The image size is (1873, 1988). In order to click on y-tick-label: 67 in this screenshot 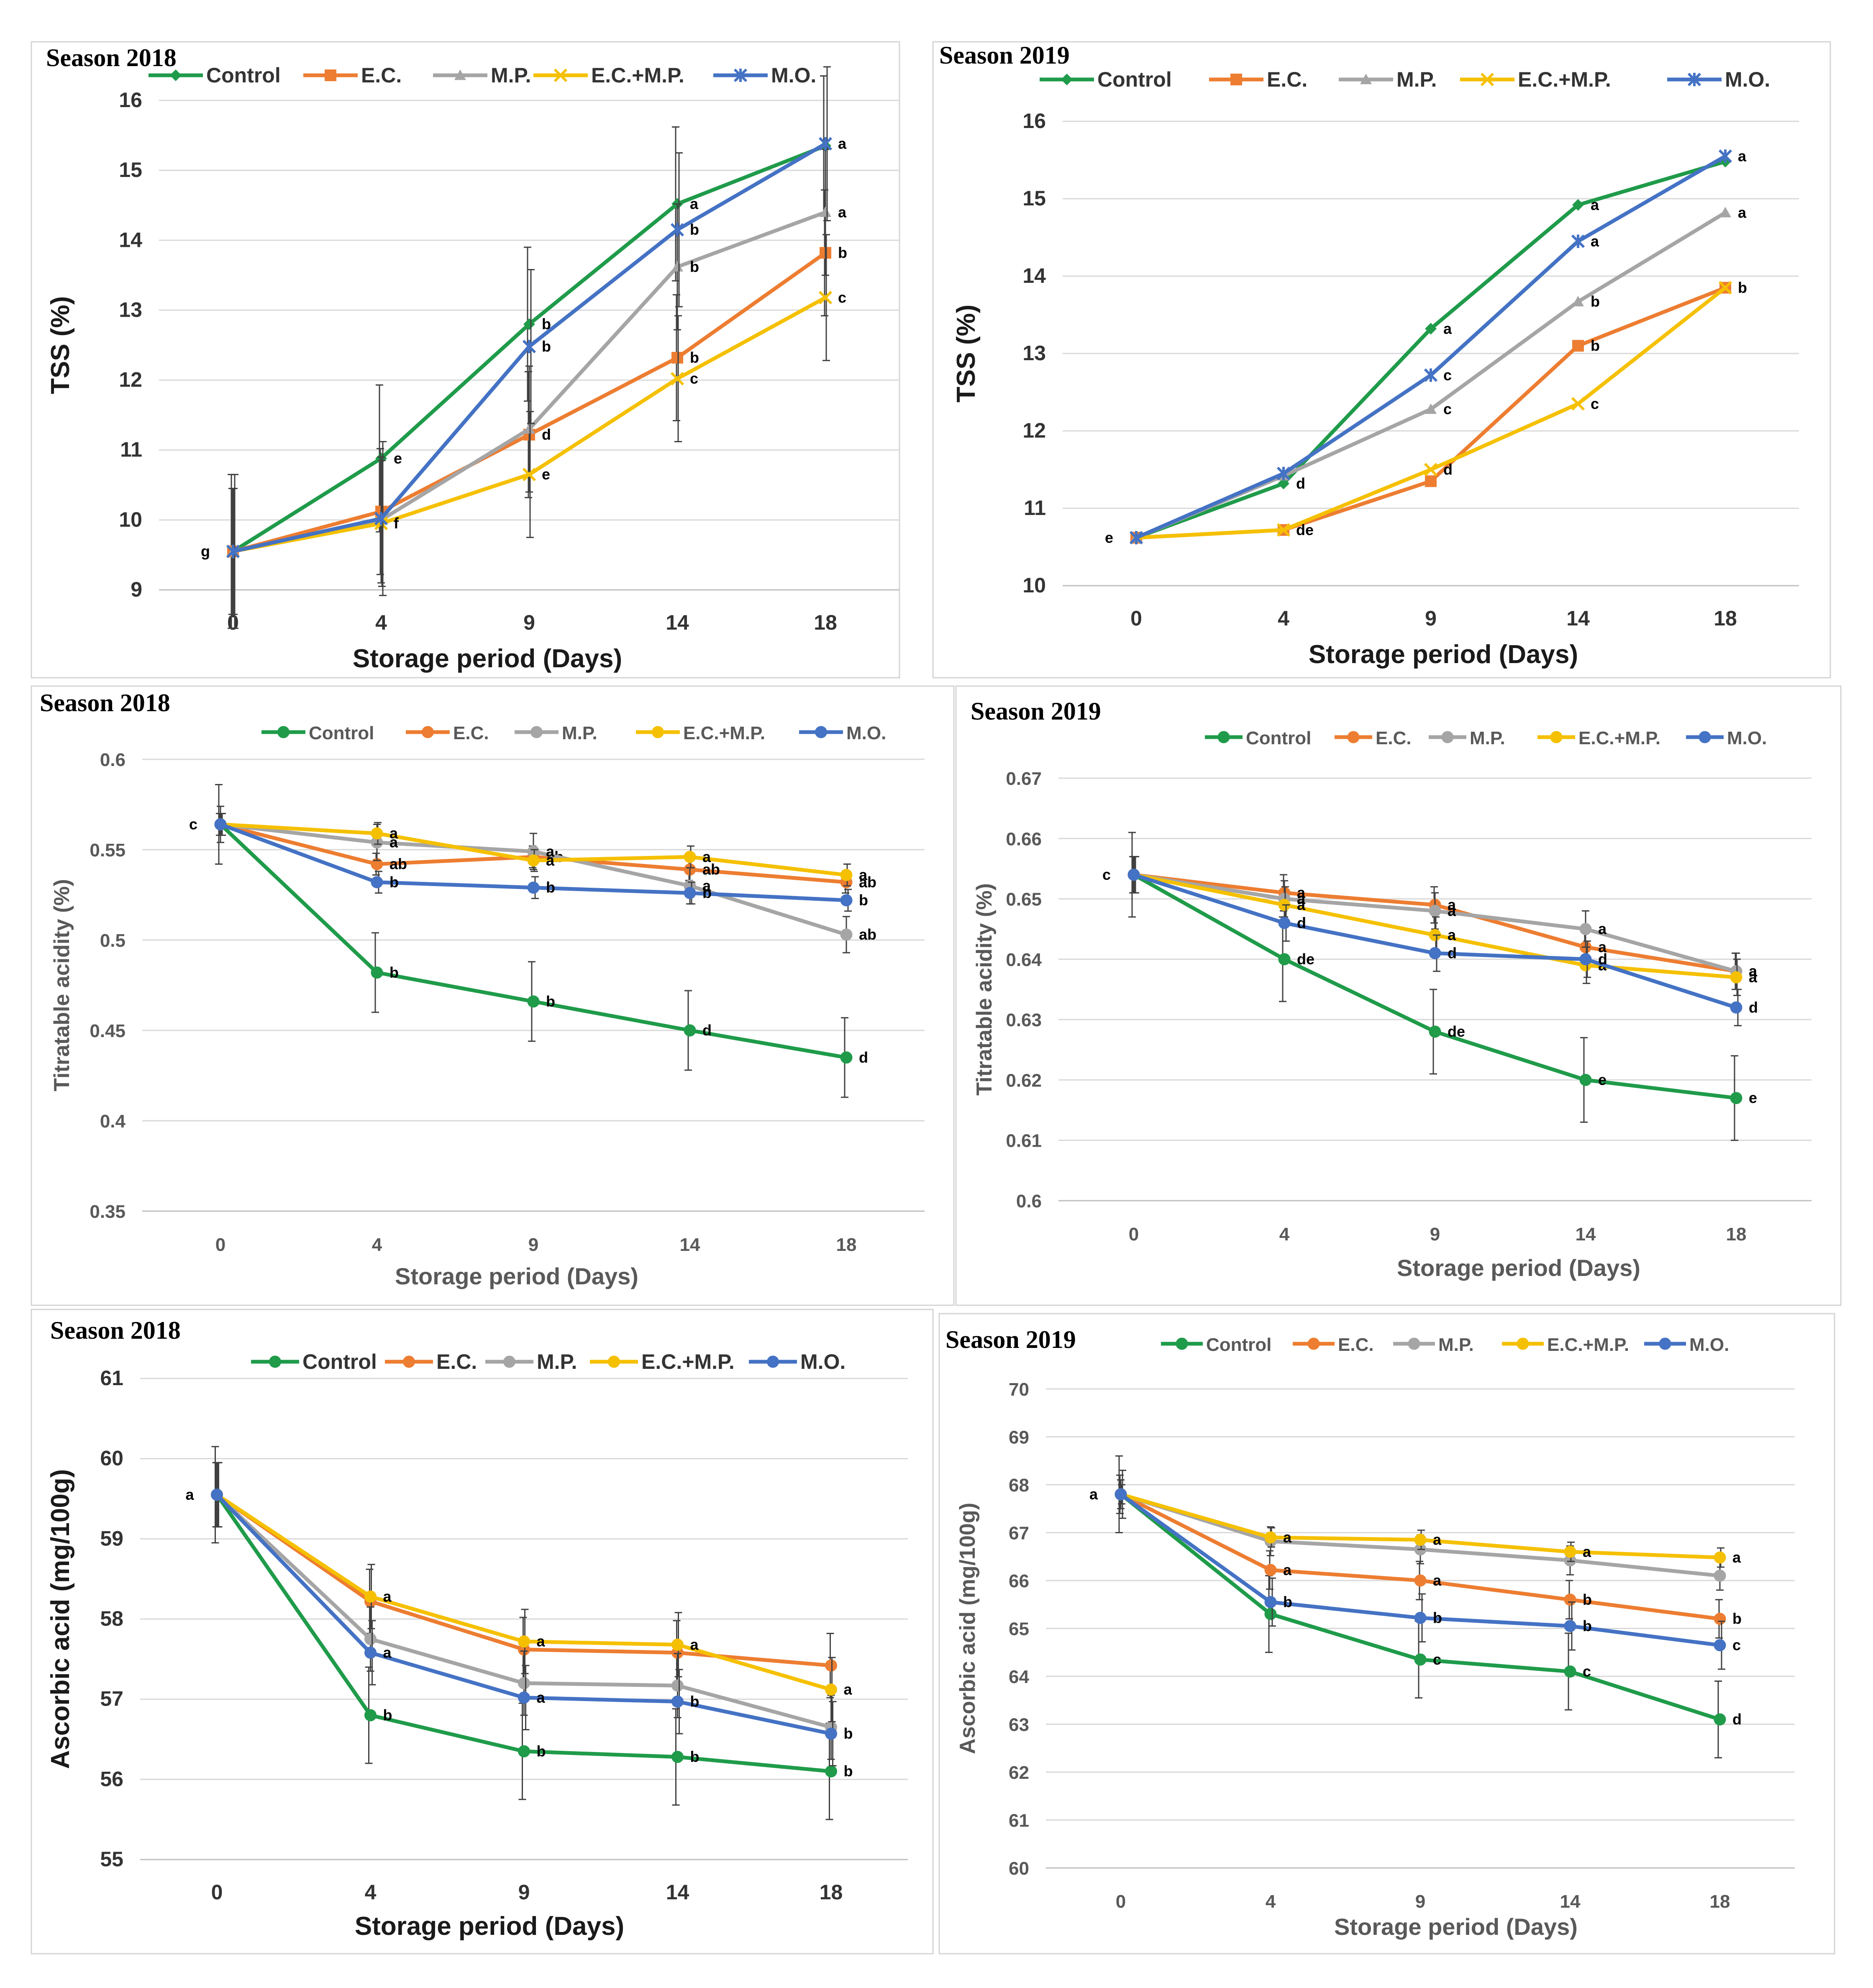, I will do `click(1019, 1534)`.